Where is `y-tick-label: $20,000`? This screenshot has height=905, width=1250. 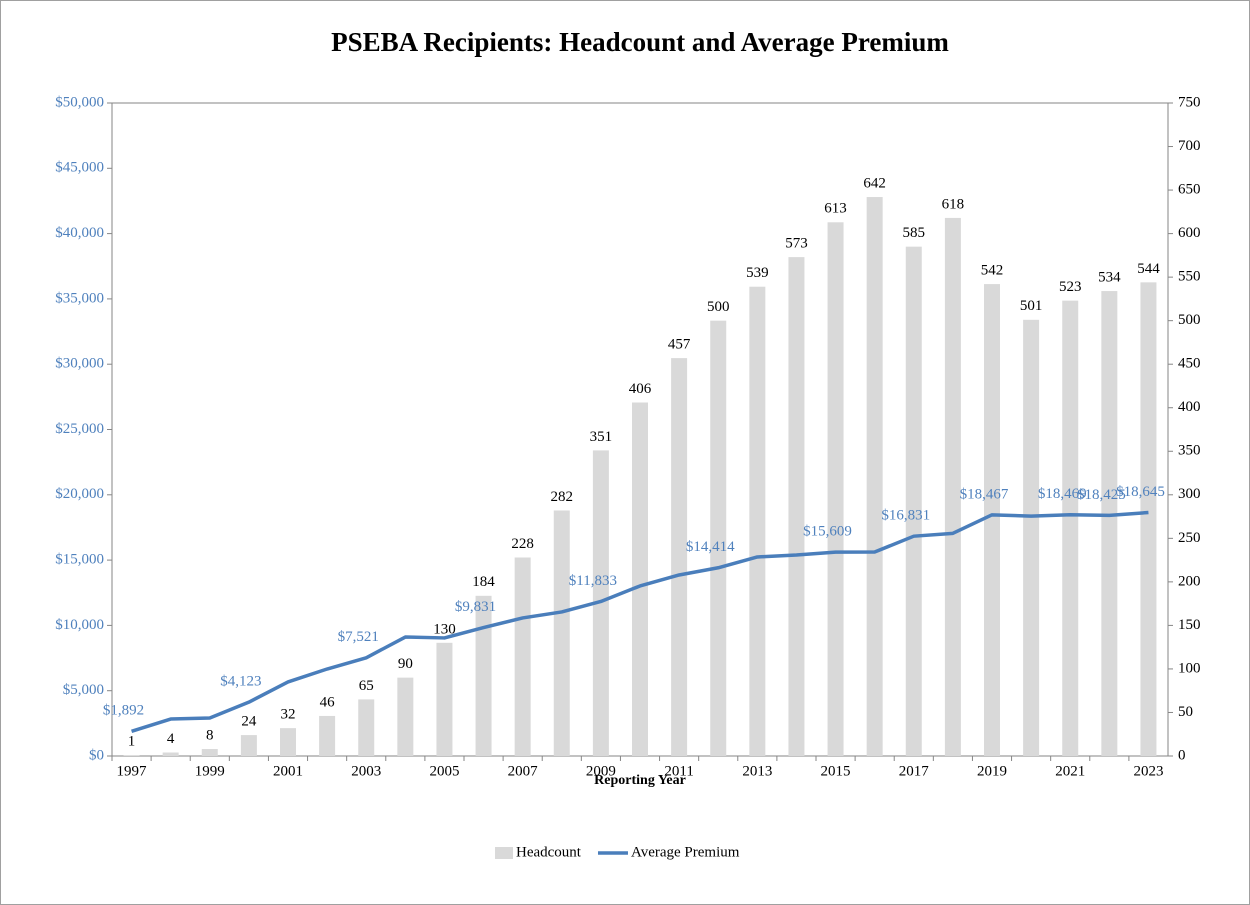
y-tick-label: $20,000 is located at coordinates (79, 494).